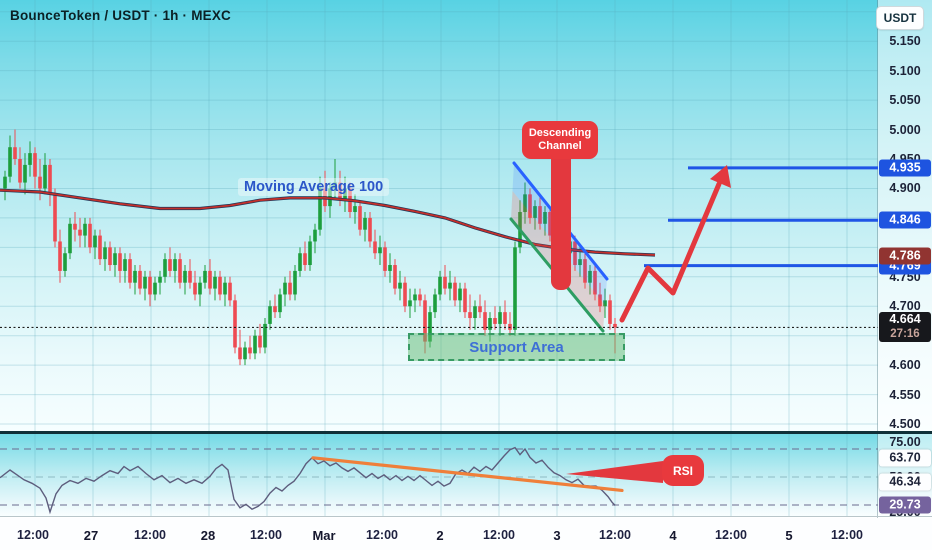 This screenshot has height=550, width=932. Describe the element at coordinates (905, 100) in the screenshot. I see `price-tick: 5.050` at that location.